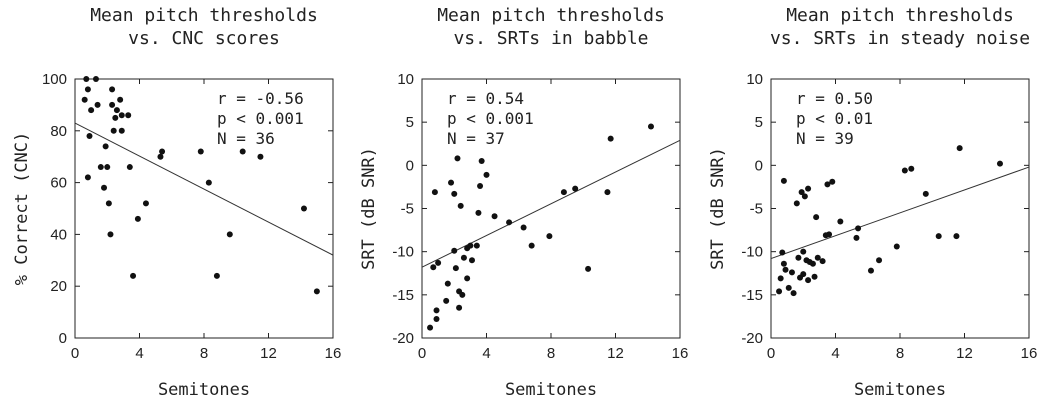 This screenshot has height=408, width=1050. I want to click on x-tick-label: 4, so click(139, 353).